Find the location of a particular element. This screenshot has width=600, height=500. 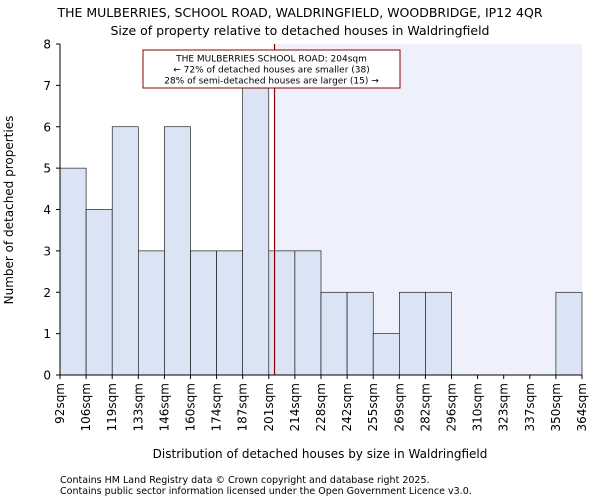

x-tick-label-146sqm: 146sqm is located at coordinates (164, 407).